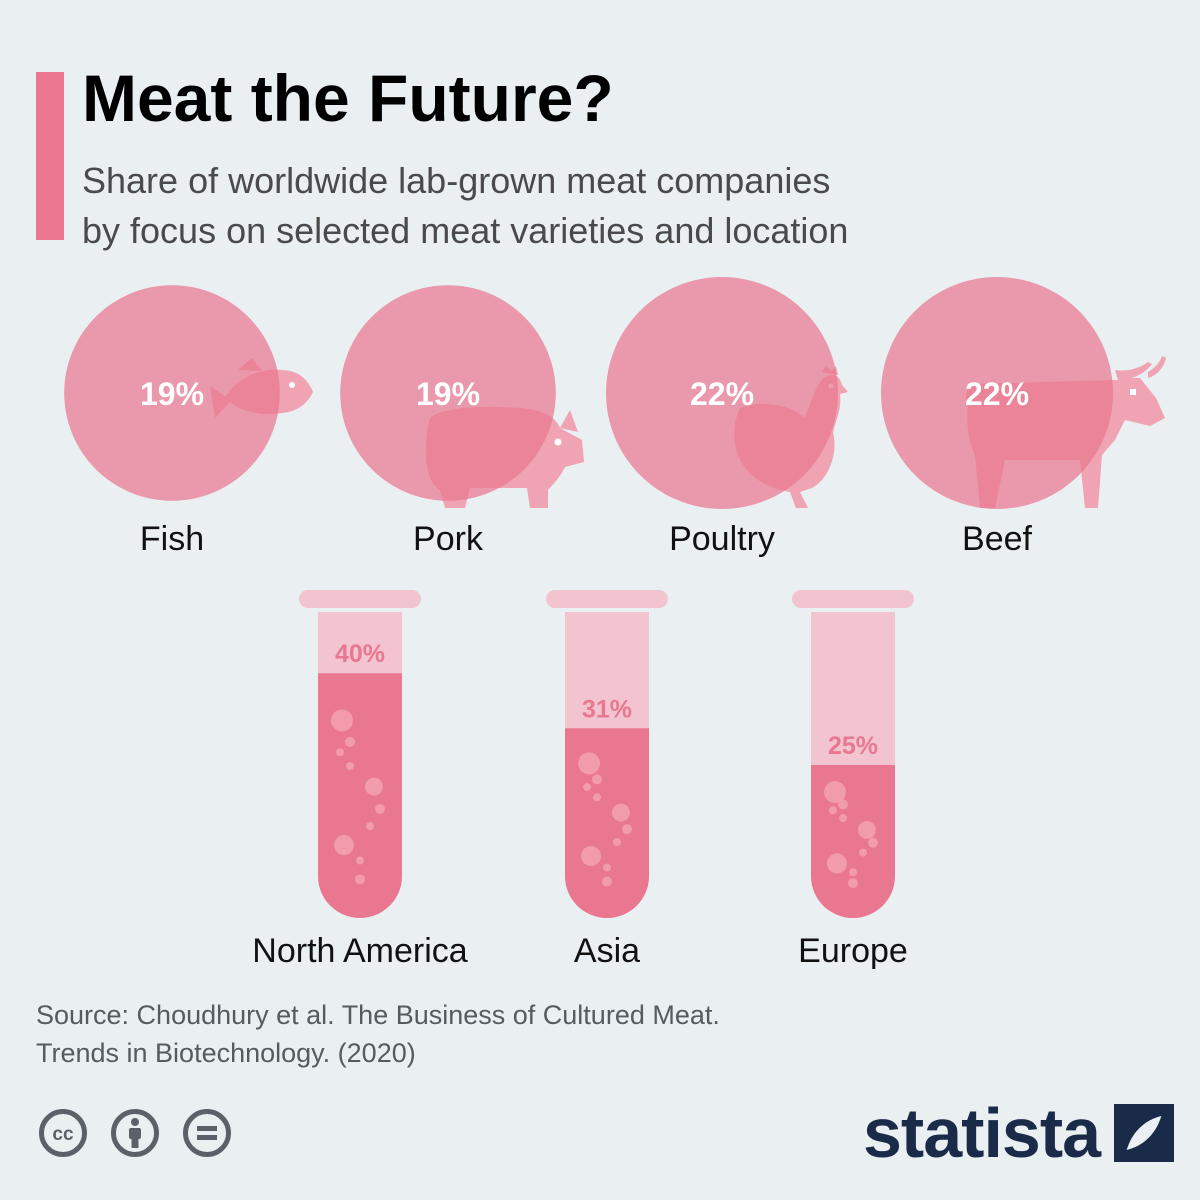 Image resolution: width=1200 pixels, height=1200 pixels. What do you see at coordinates (607, 709) in the screenshot?
I see `tube-value-label: 31%` at bounding box center [607, 709].